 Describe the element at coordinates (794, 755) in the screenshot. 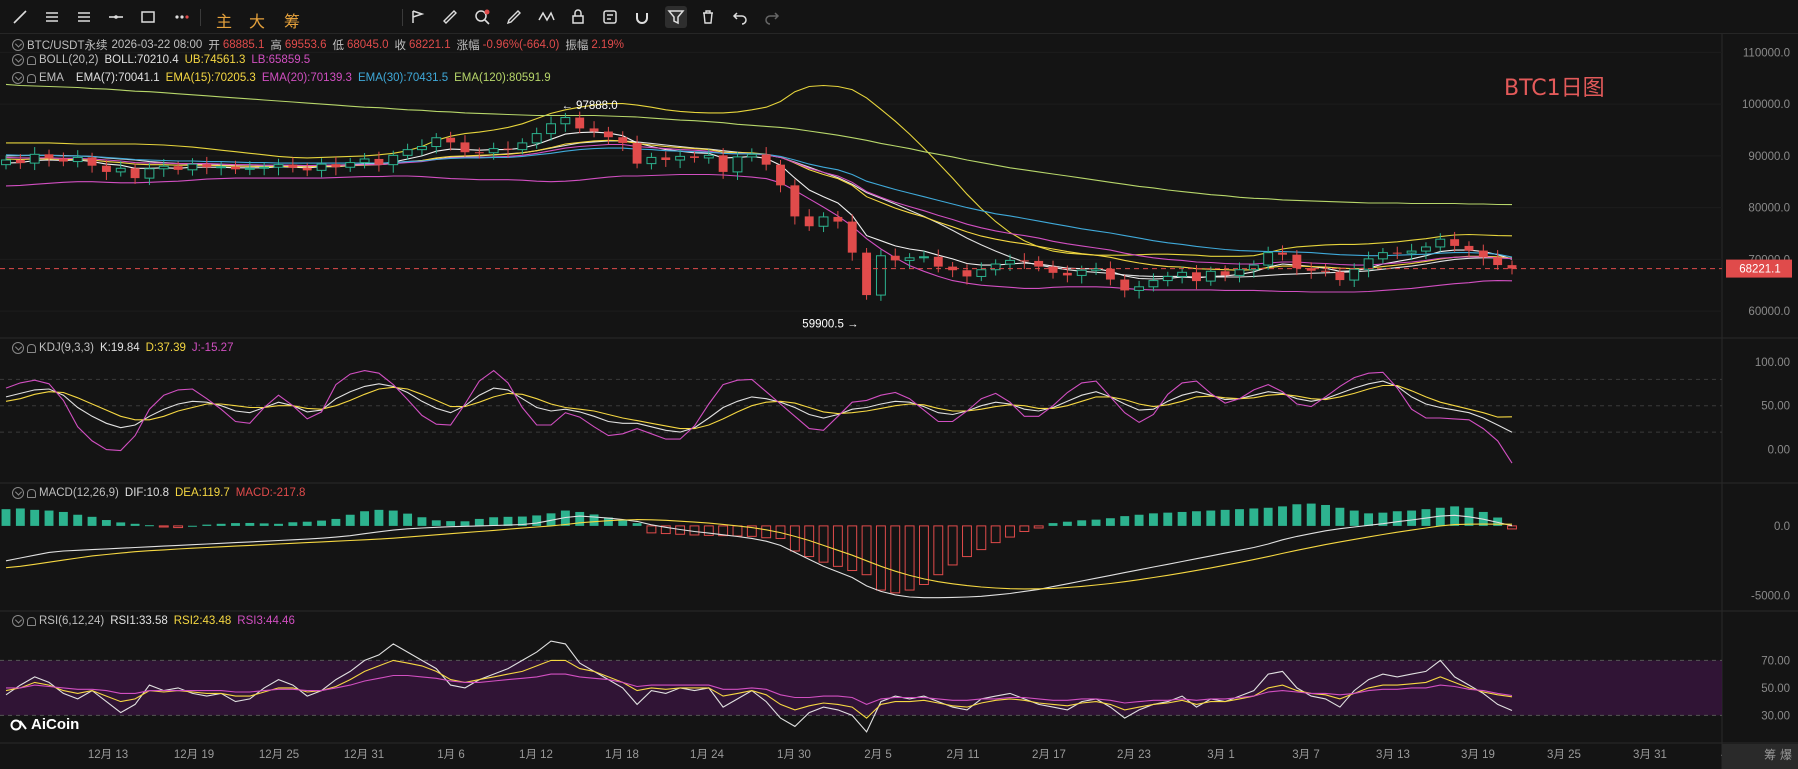

I see `x-tick-label: 1月 30` at that location.